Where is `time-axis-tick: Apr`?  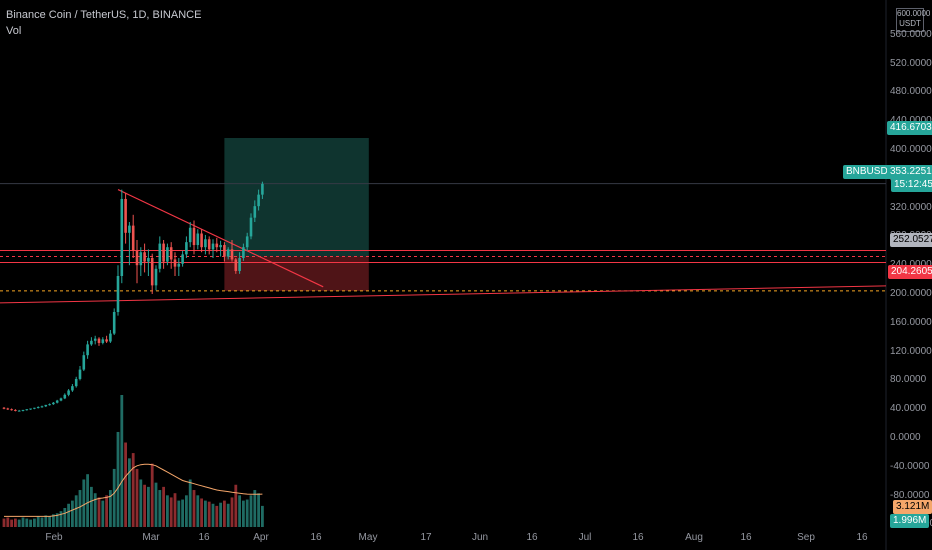
time-axis-tick: Apr is located at coordinates (261, 537).